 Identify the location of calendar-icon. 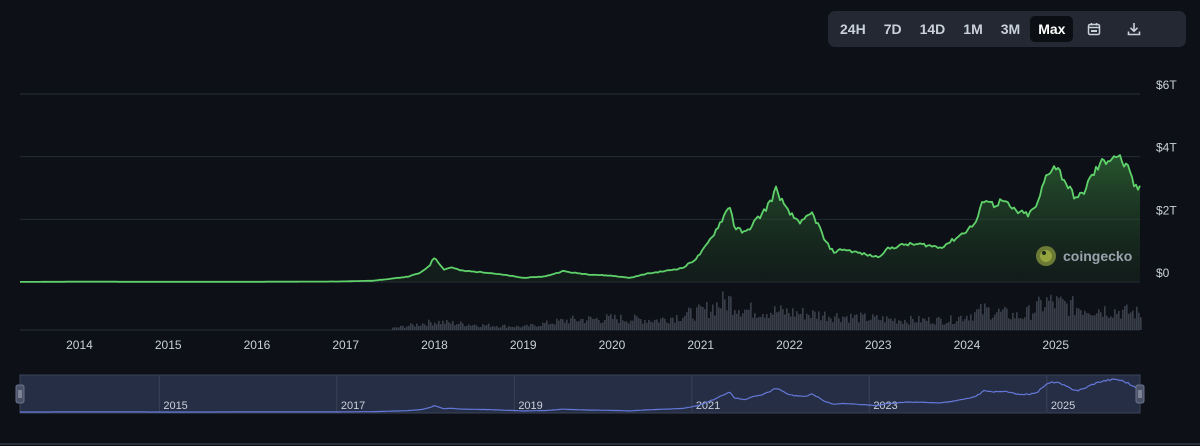
(1094, 29).